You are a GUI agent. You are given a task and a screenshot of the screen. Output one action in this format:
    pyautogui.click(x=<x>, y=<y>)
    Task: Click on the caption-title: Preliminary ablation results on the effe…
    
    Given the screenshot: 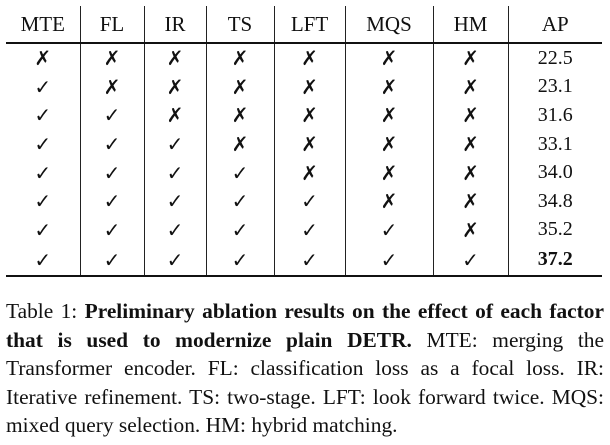 What is the action you would take?
    pyautogui.click(x=305, y=325)
    